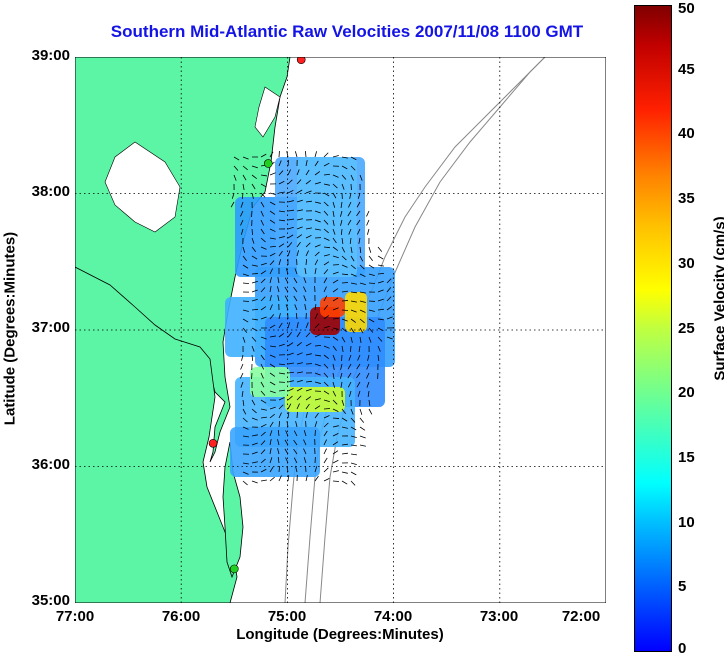 This screenshot has height=659, width=724. I want to click on colorbar-tick-label: 30, so click(686, 263).